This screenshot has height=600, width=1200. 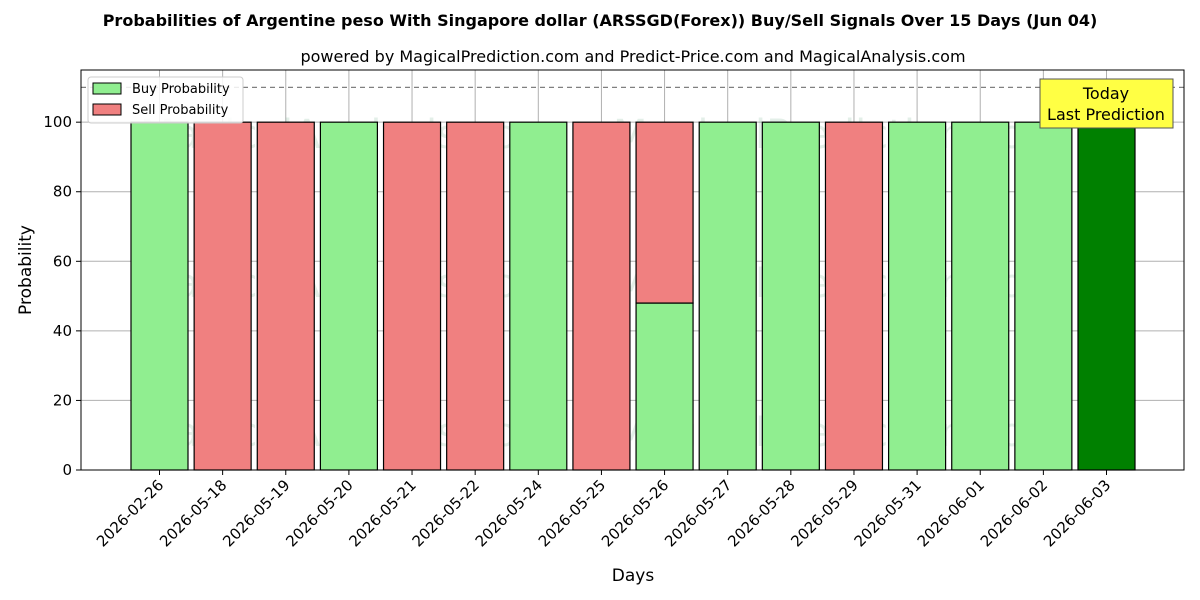 What do you see at coordinates (1077, 513) in the screenshot?
I see `x-tick-label: 2026-06-03` at bounding box center [1077, 513].